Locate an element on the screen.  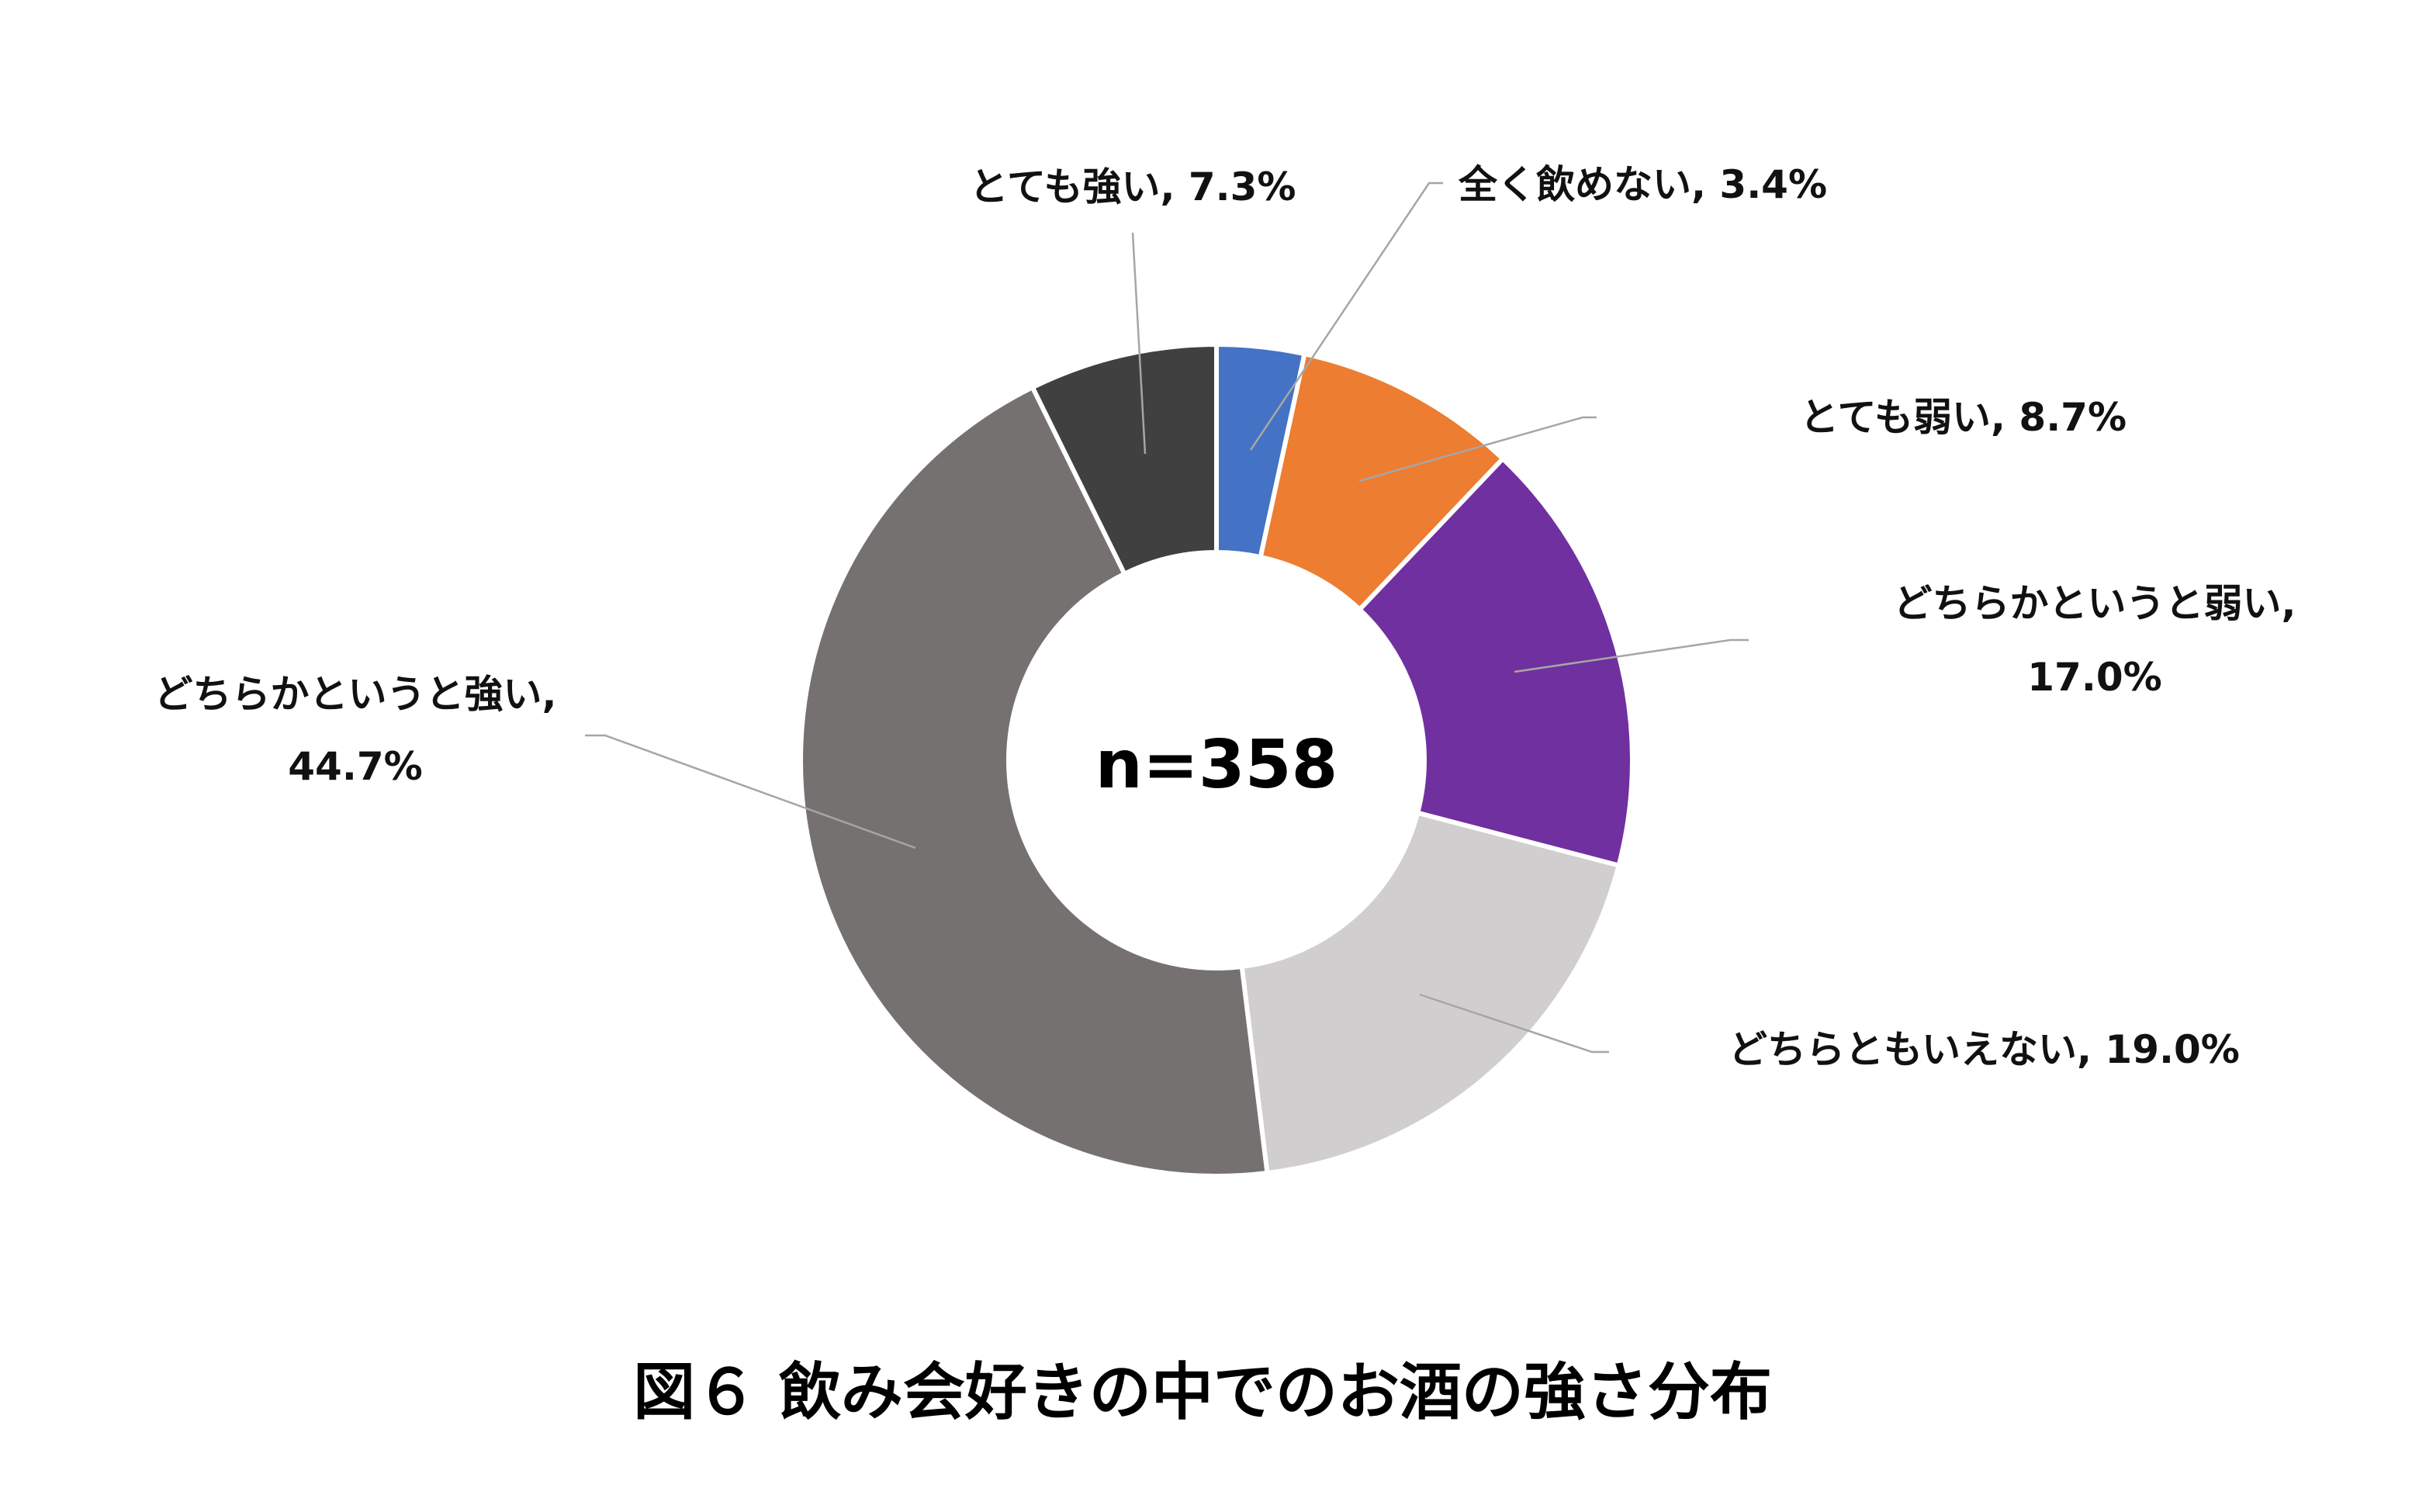
slice-label: とても強い, 7.3% is located at coordinates (1132, 186).